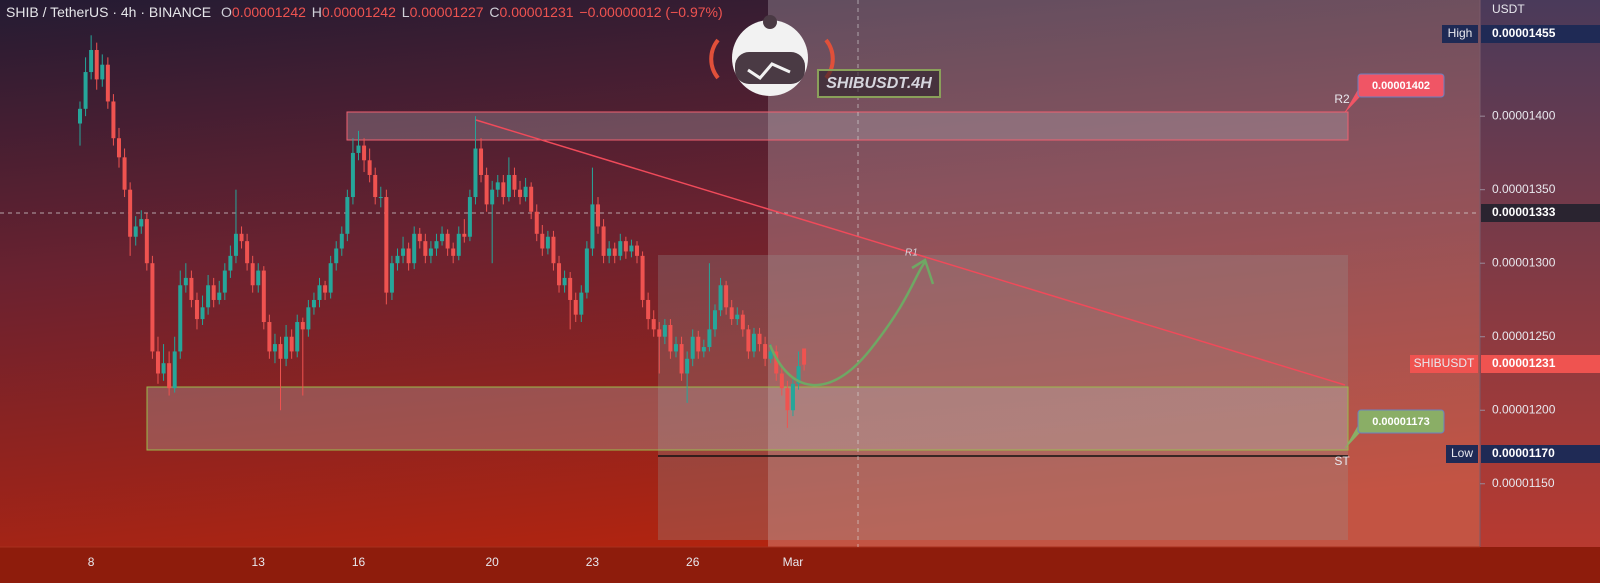 This screenshot has height=583, width=1600. Describe the element at coordinates (1508, 9) in the screenshot. I see `unit: USDT` at that location.